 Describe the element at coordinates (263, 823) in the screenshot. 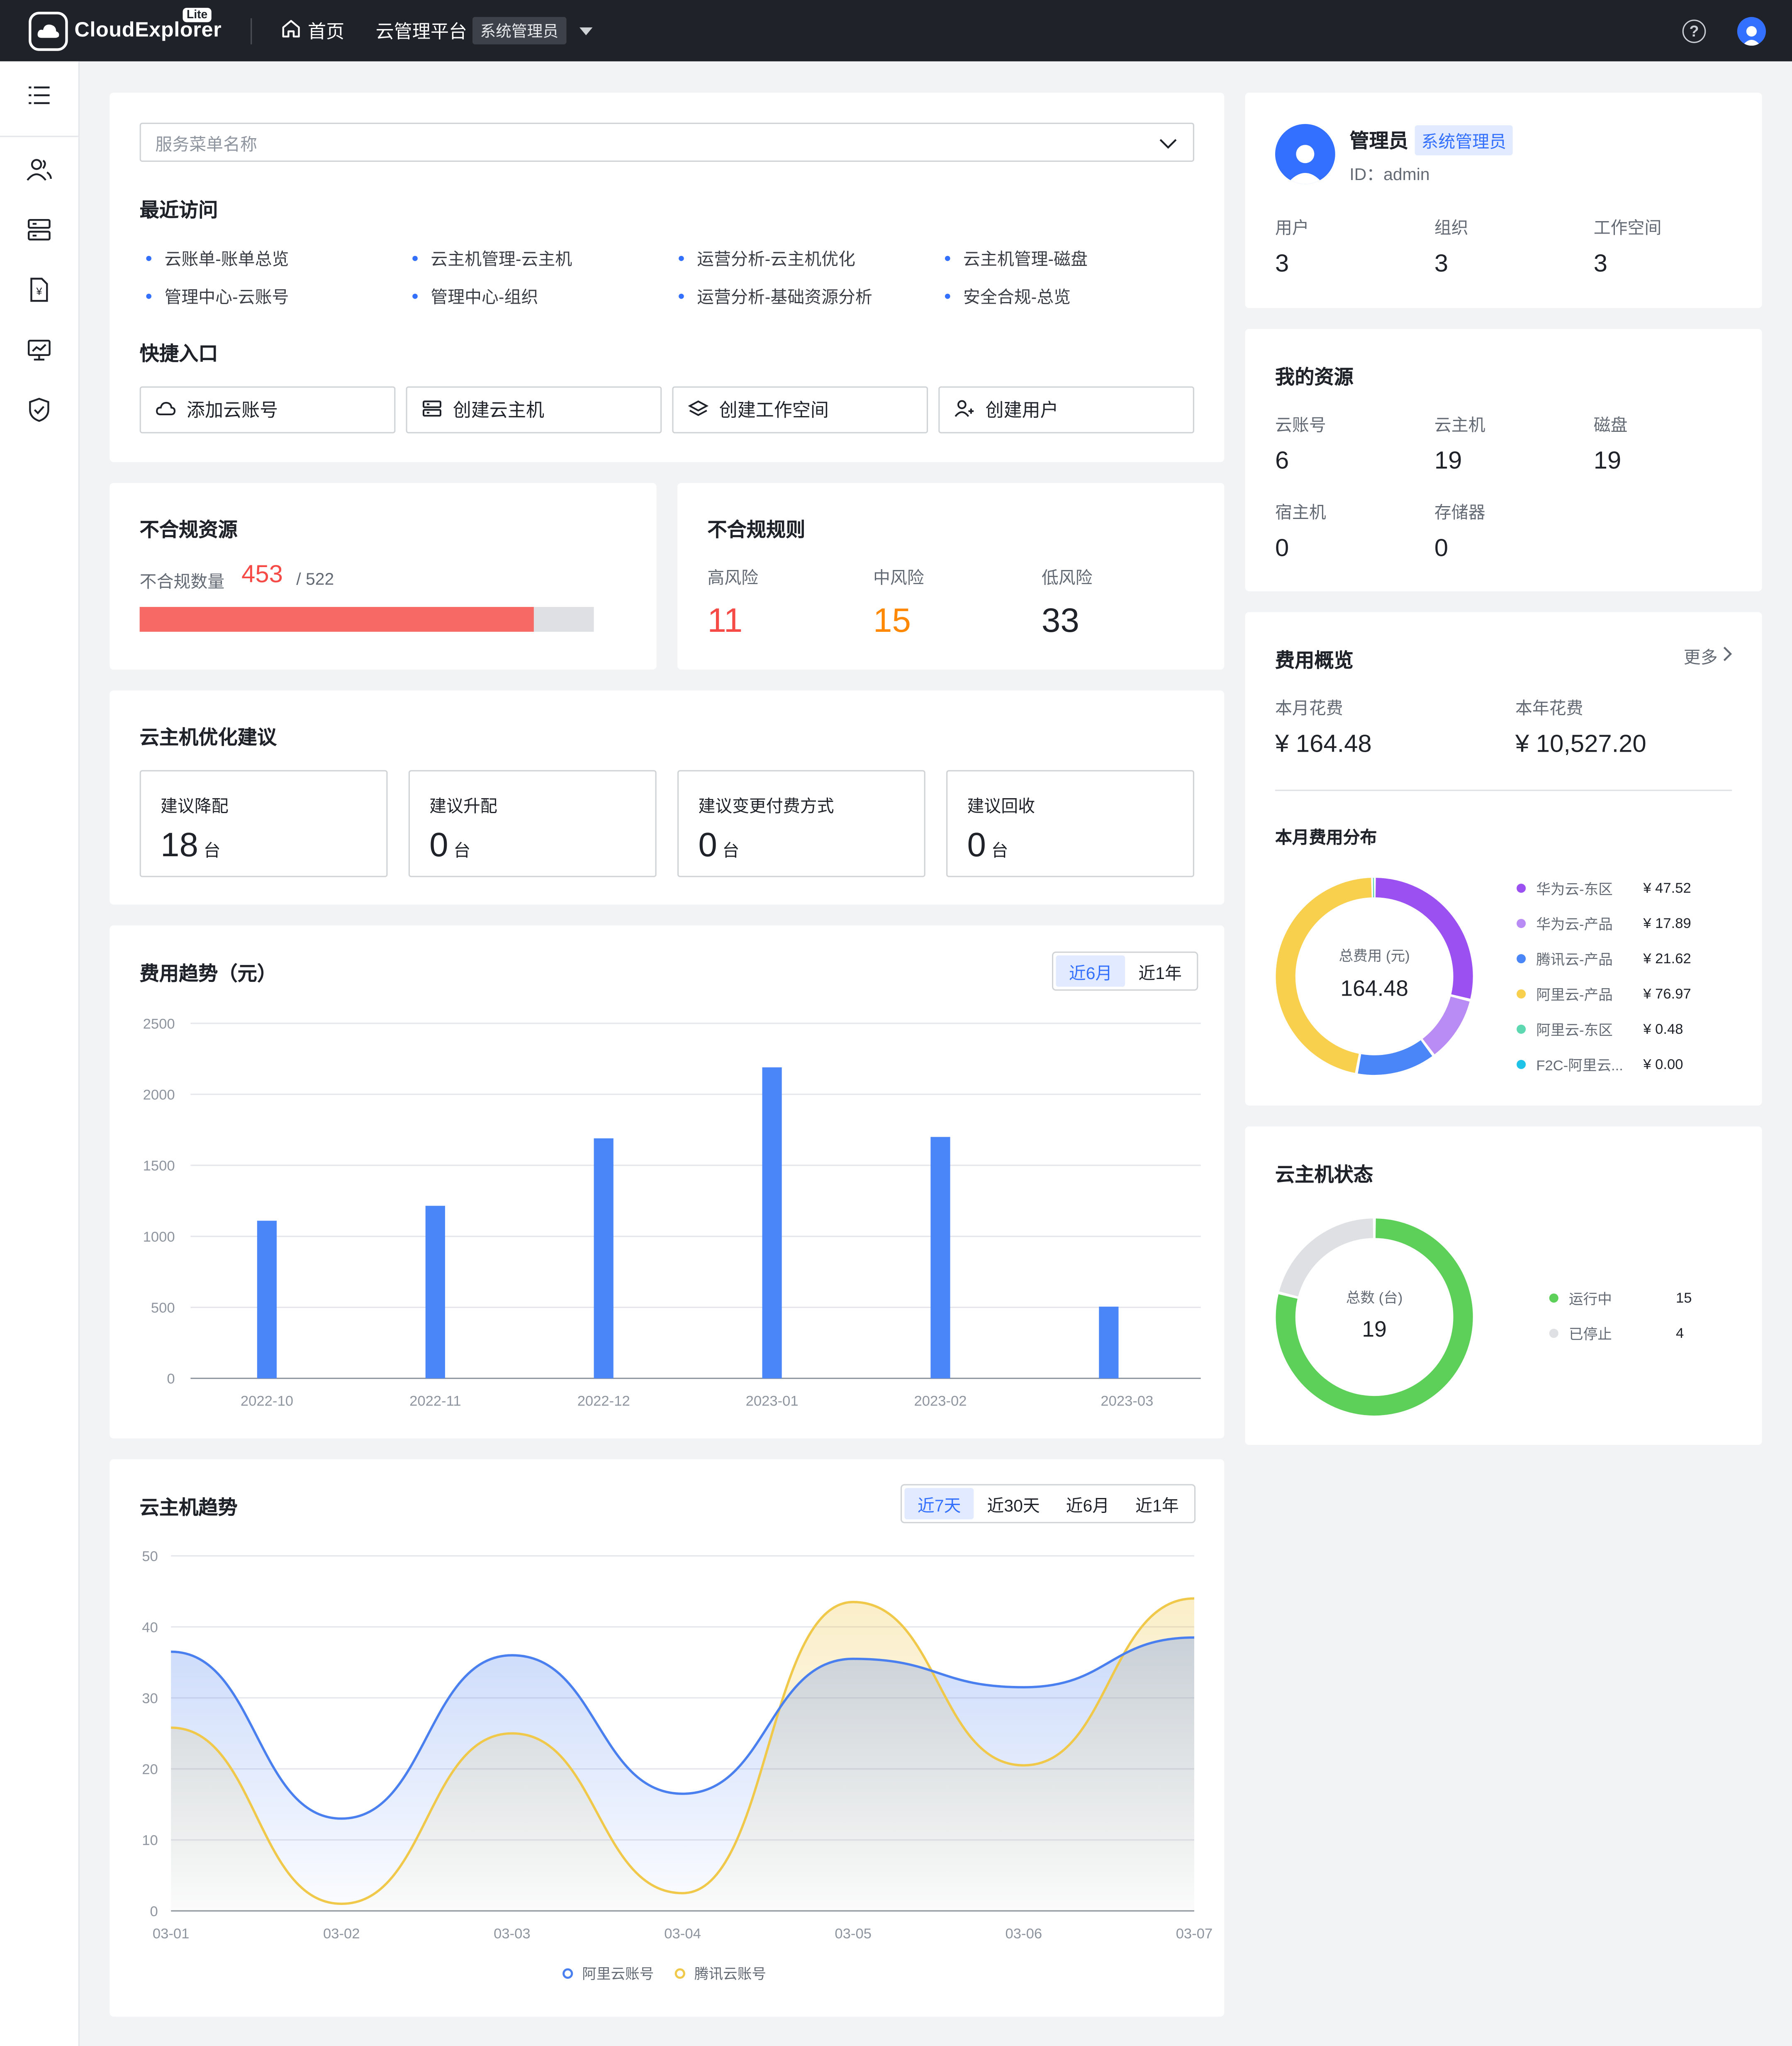

I see `suggest-downgrade: 建议降配 18 台` at that location.